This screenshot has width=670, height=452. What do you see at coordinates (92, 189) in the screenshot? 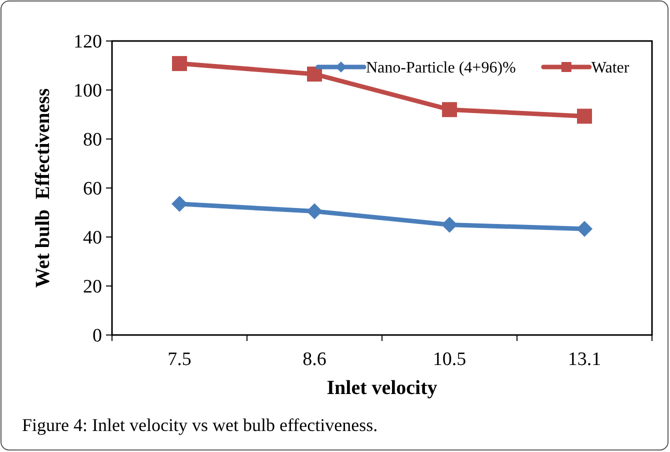
I see `y-tick-label: 60` at bounding box center [92, 189].